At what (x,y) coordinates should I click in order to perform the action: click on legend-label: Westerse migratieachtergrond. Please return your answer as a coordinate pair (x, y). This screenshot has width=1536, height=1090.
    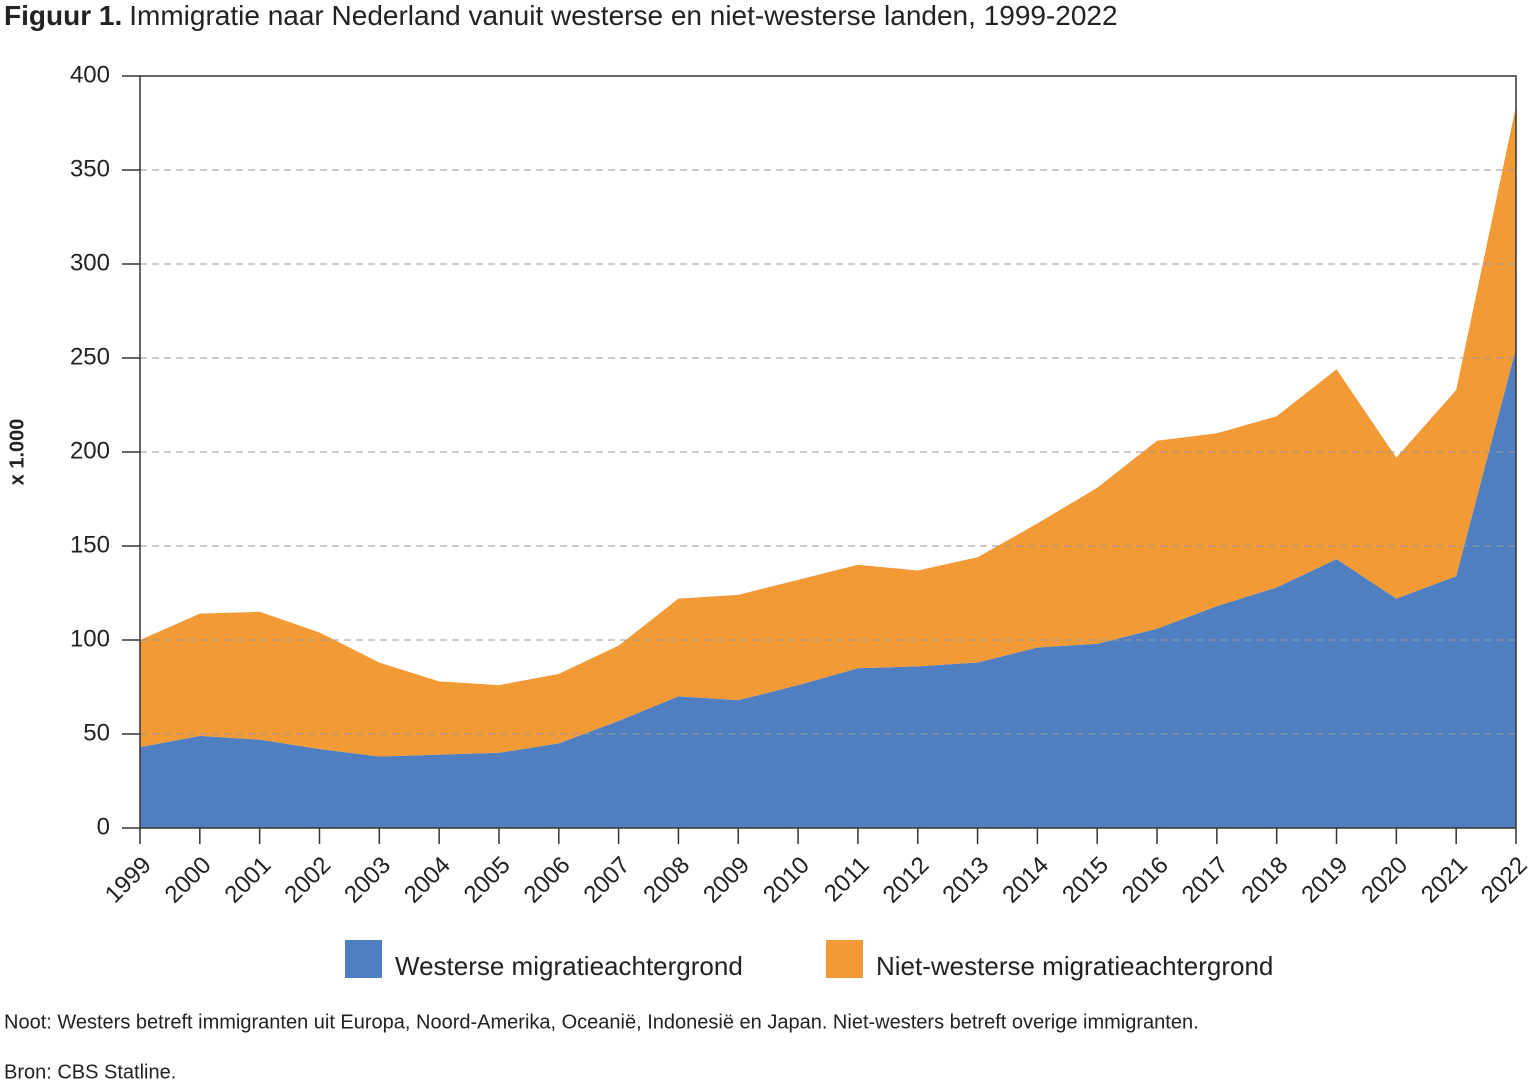
    Looking at the image, I should click on (569, 966).